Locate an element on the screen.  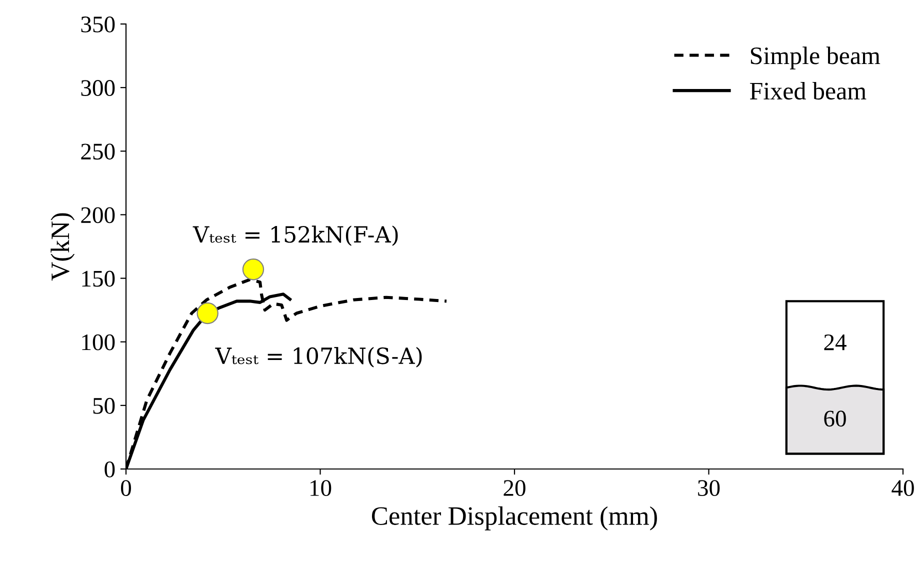
legend-label: Fixed beam is located at coordinates (808, 91).